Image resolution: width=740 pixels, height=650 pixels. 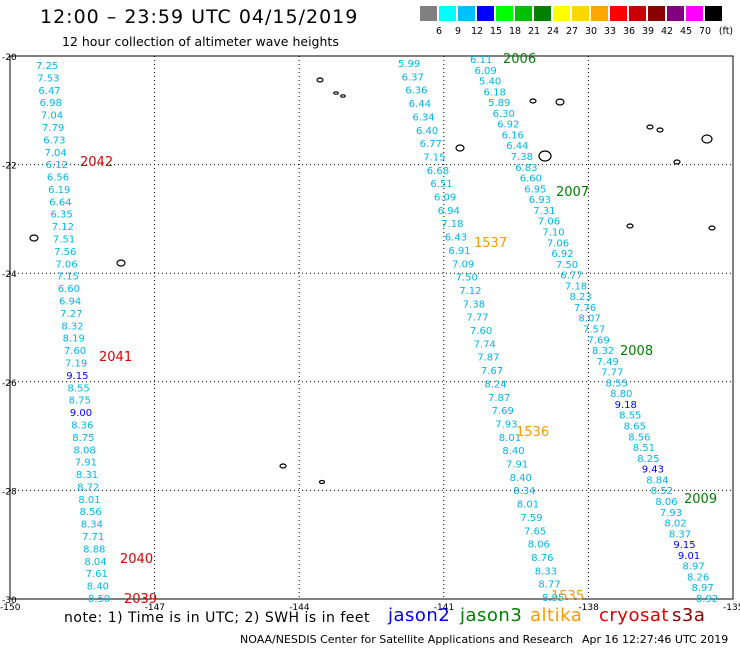 What do you see at coordinates (441, 184) in the screenshot?
I see `wave-height-value: 6.51` at bounding box center [441, 184].